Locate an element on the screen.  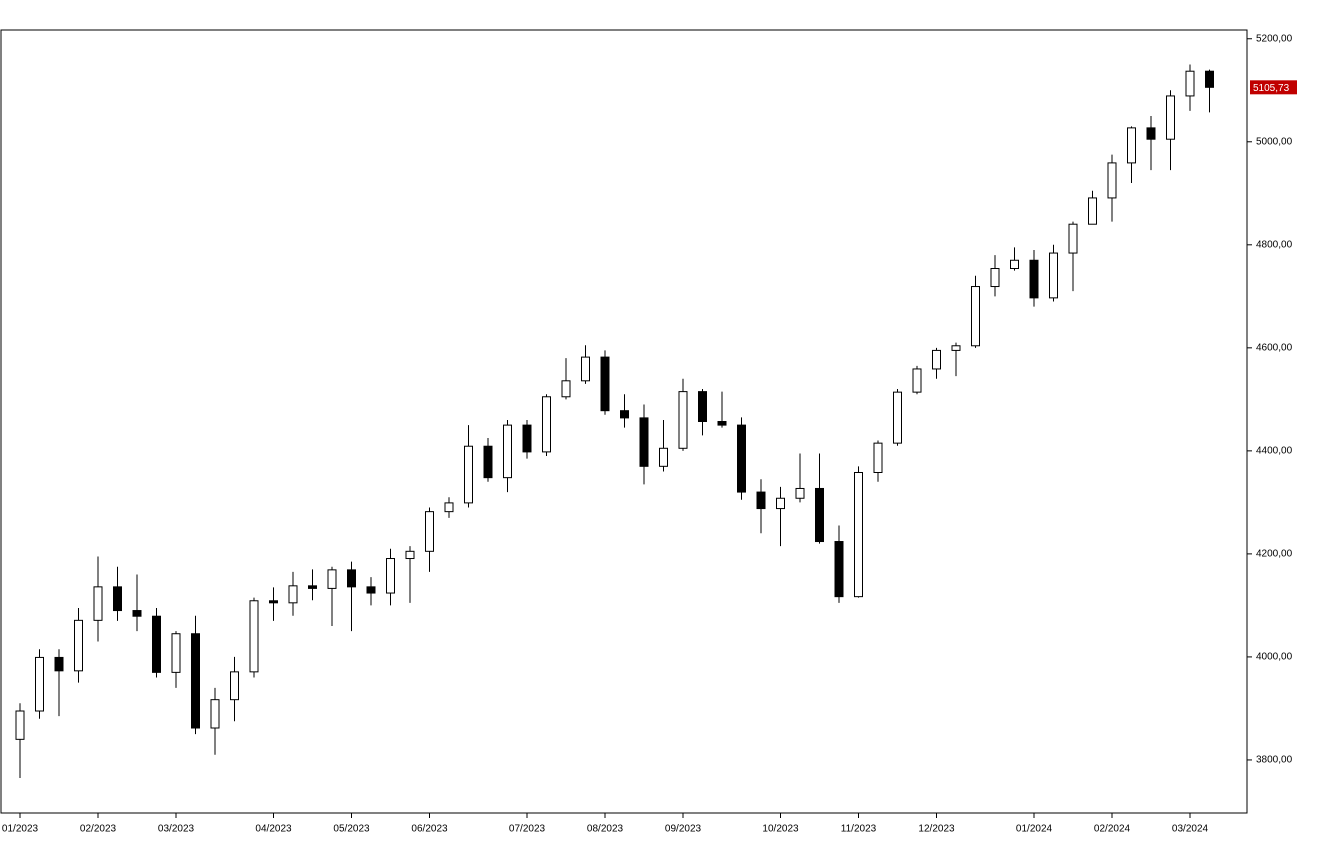
x-tick-label: 02/2023 is located at coordinates (98, 829).